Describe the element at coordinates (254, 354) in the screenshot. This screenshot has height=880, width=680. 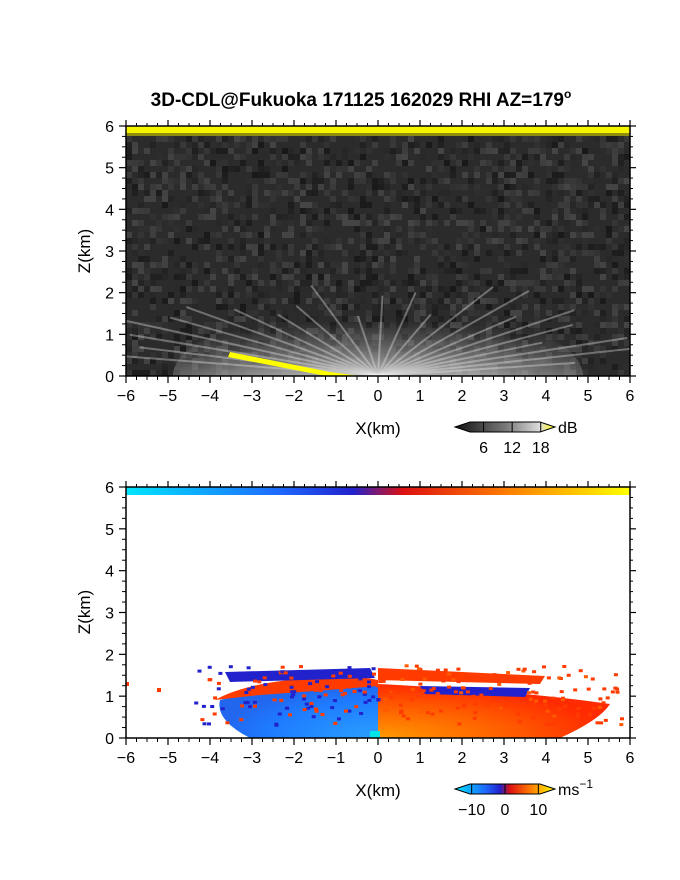
I see `bright-ray` at that location.